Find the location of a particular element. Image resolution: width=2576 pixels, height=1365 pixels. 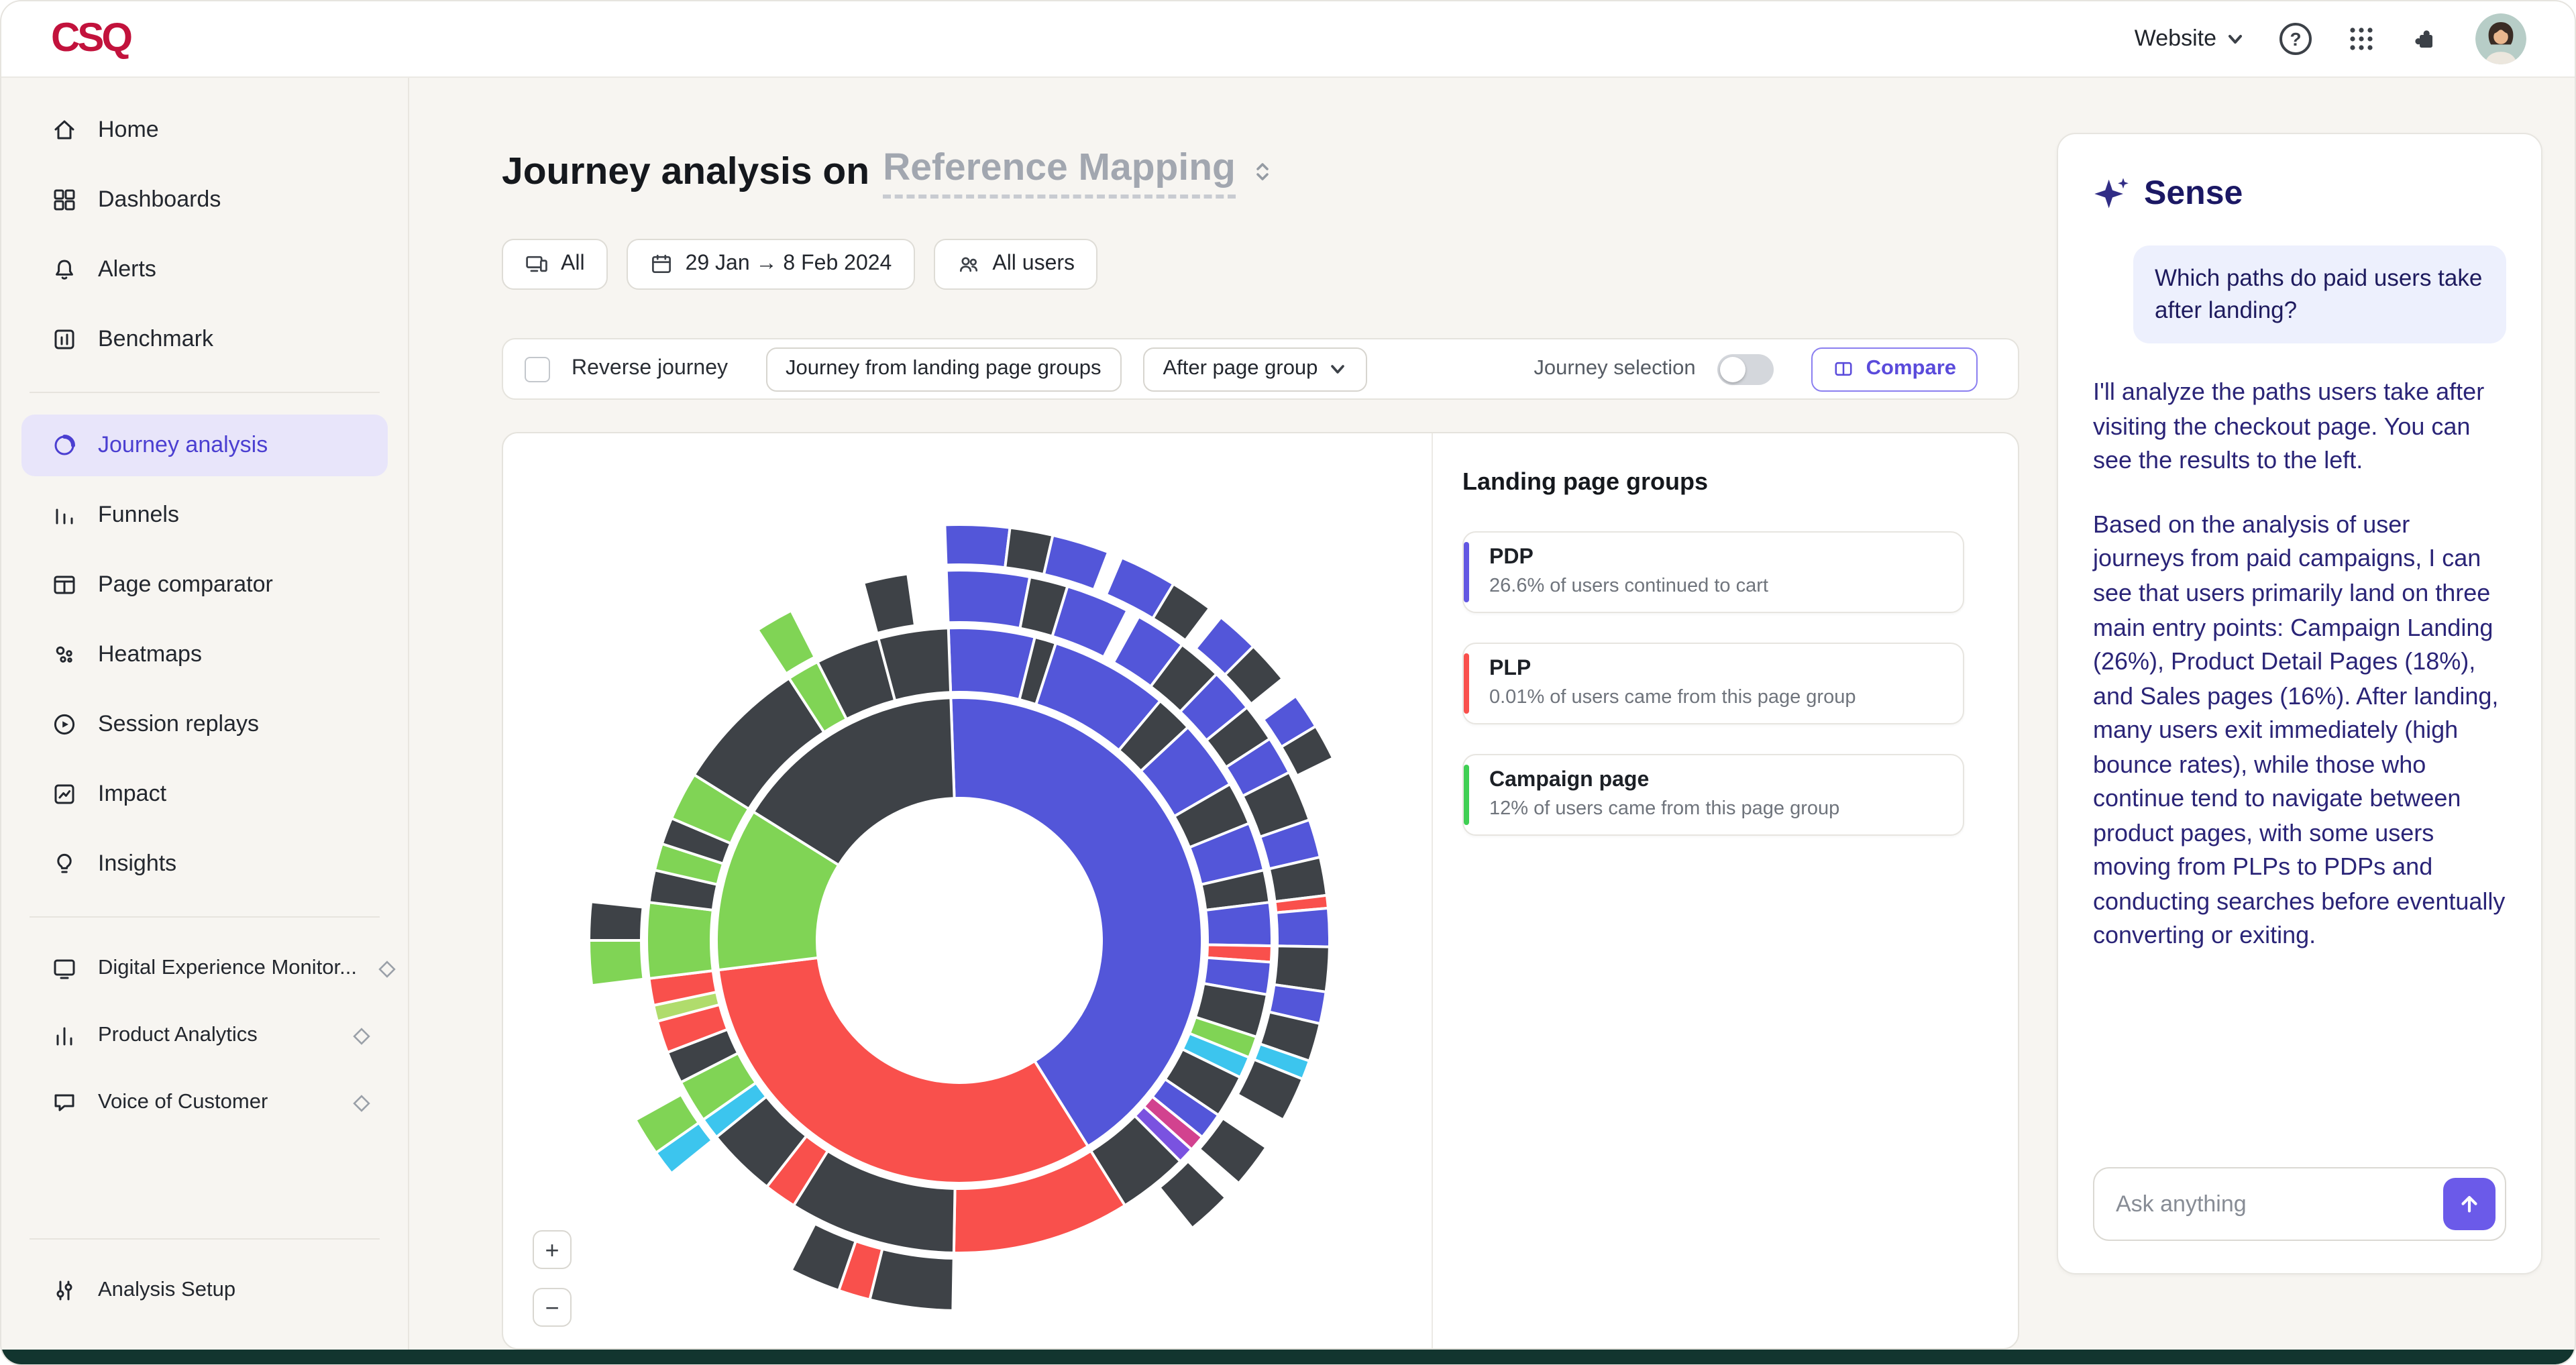

sidebar-item-label: Home is located at coordinates (128, 129).